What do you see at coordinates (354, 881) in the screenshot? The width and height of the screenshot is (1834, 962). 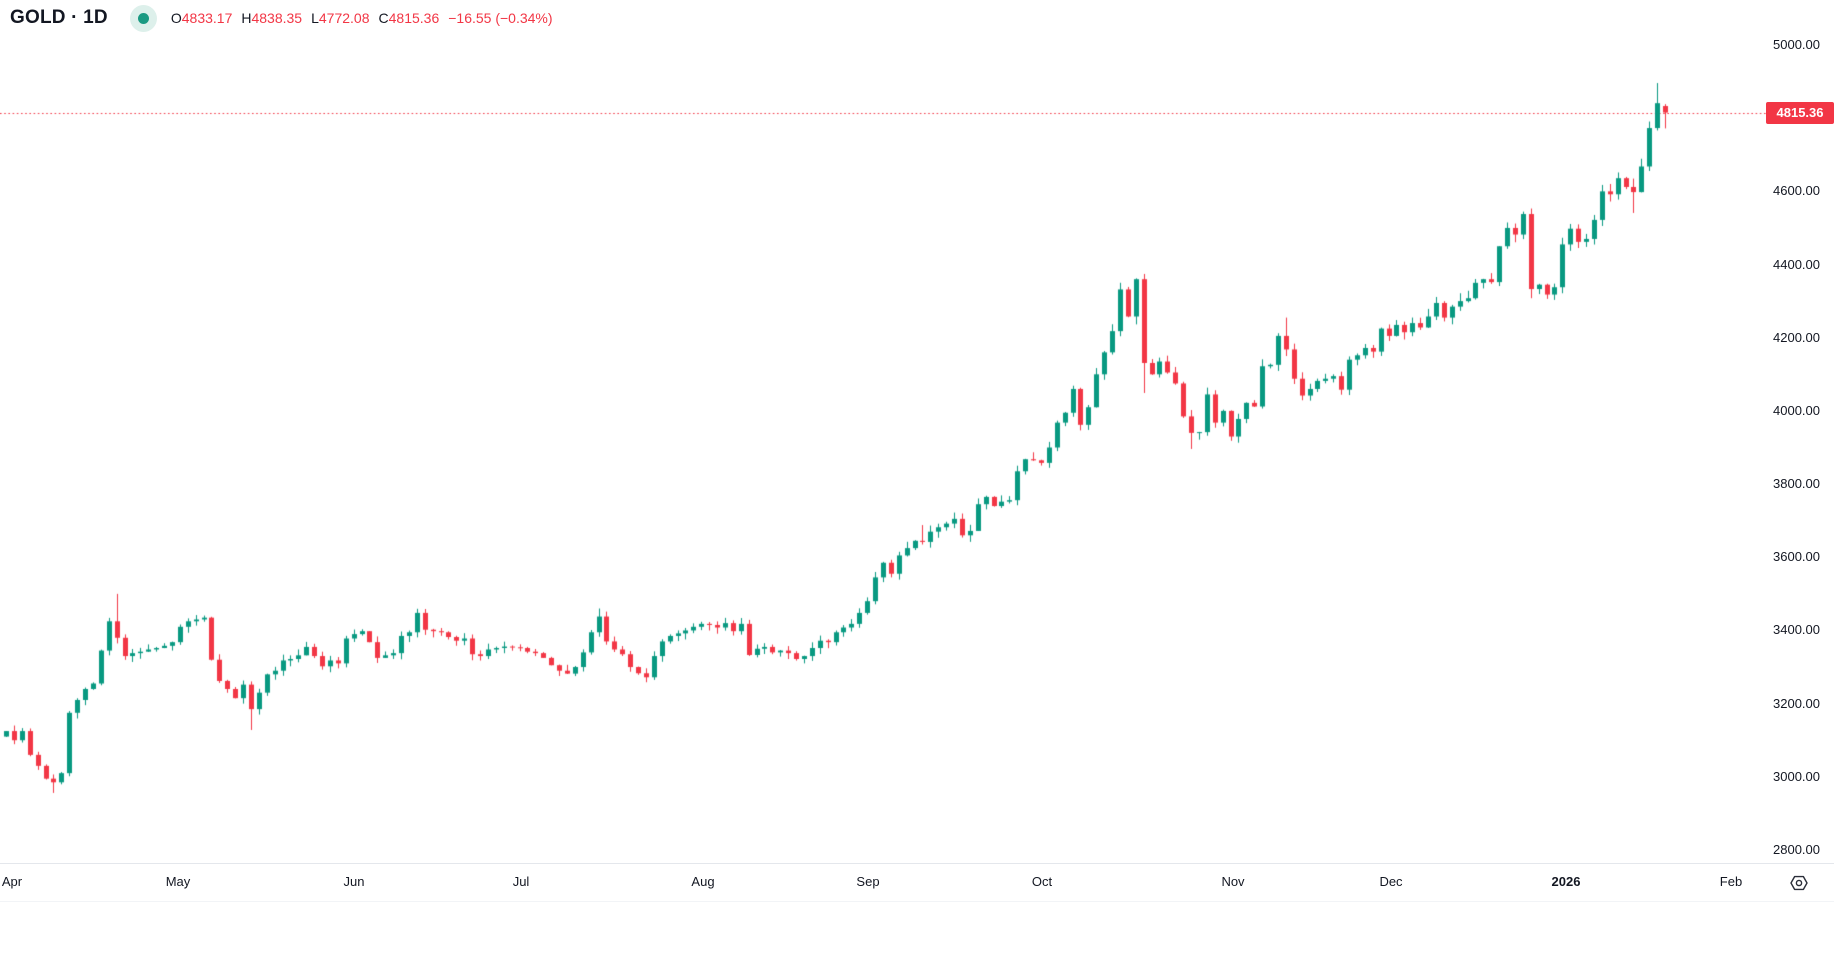 I see `time-tick-label: Jun` at bounding box center [354, 881].